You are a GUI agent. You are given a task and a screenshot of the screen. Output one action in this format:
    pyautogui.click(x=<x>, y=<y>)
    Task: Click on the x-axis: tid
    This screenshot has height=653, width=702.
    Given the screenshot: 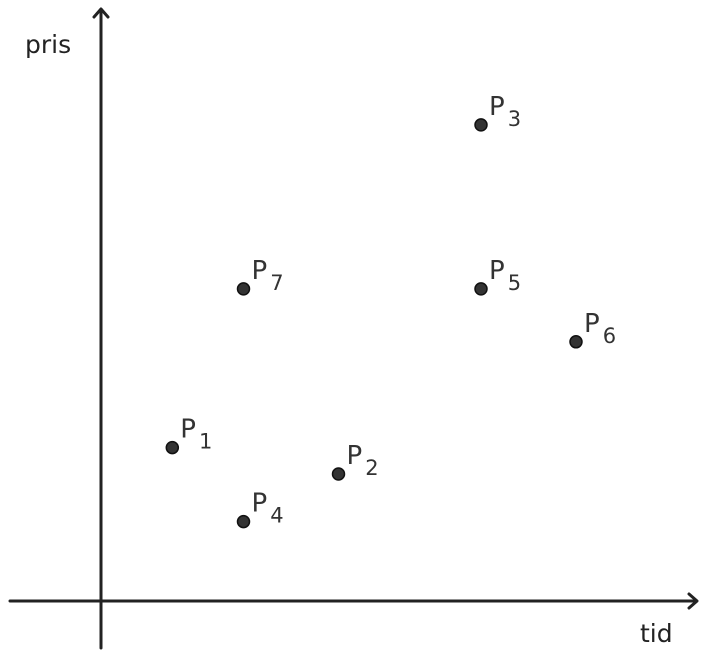 What is the action you would take?
    pyautogui.click(x=353, y=620)
    